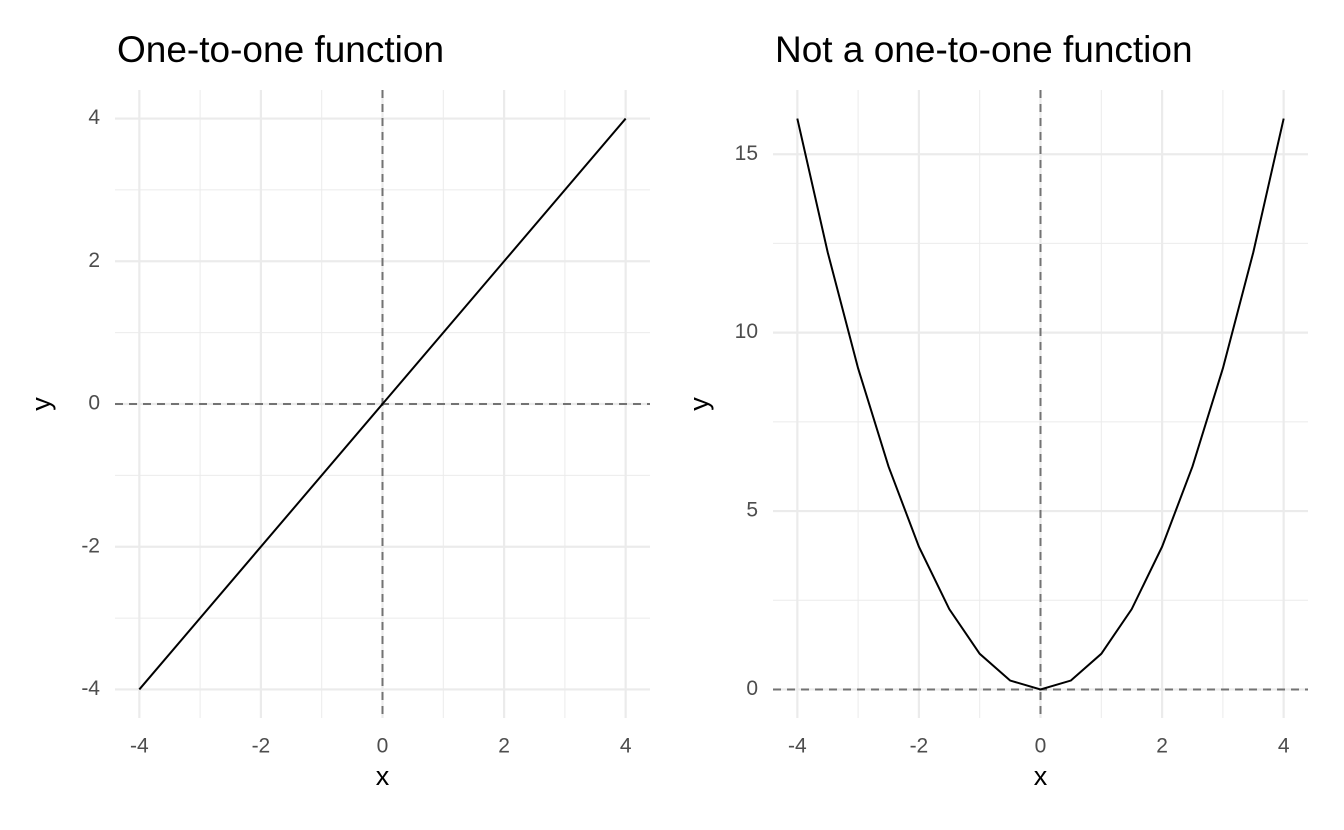 This screenshot has width=1344, height=830. What do you see at coordinates (280, 49) in the screenshot?
I see `chart-title: One-to-one function` at bounding box center [280, 49].